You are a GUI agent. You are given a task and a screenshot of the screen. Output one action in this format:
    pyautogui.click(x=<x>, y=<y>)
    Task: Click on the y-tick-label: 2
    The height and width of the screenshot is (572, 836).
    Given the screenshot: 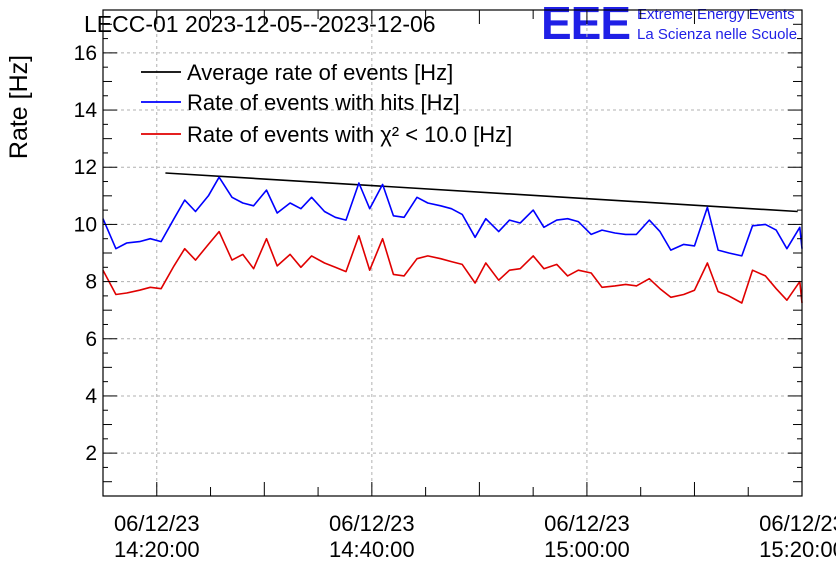 What is the action you would take?
    pyautogui.click(x=91, y=453)
    